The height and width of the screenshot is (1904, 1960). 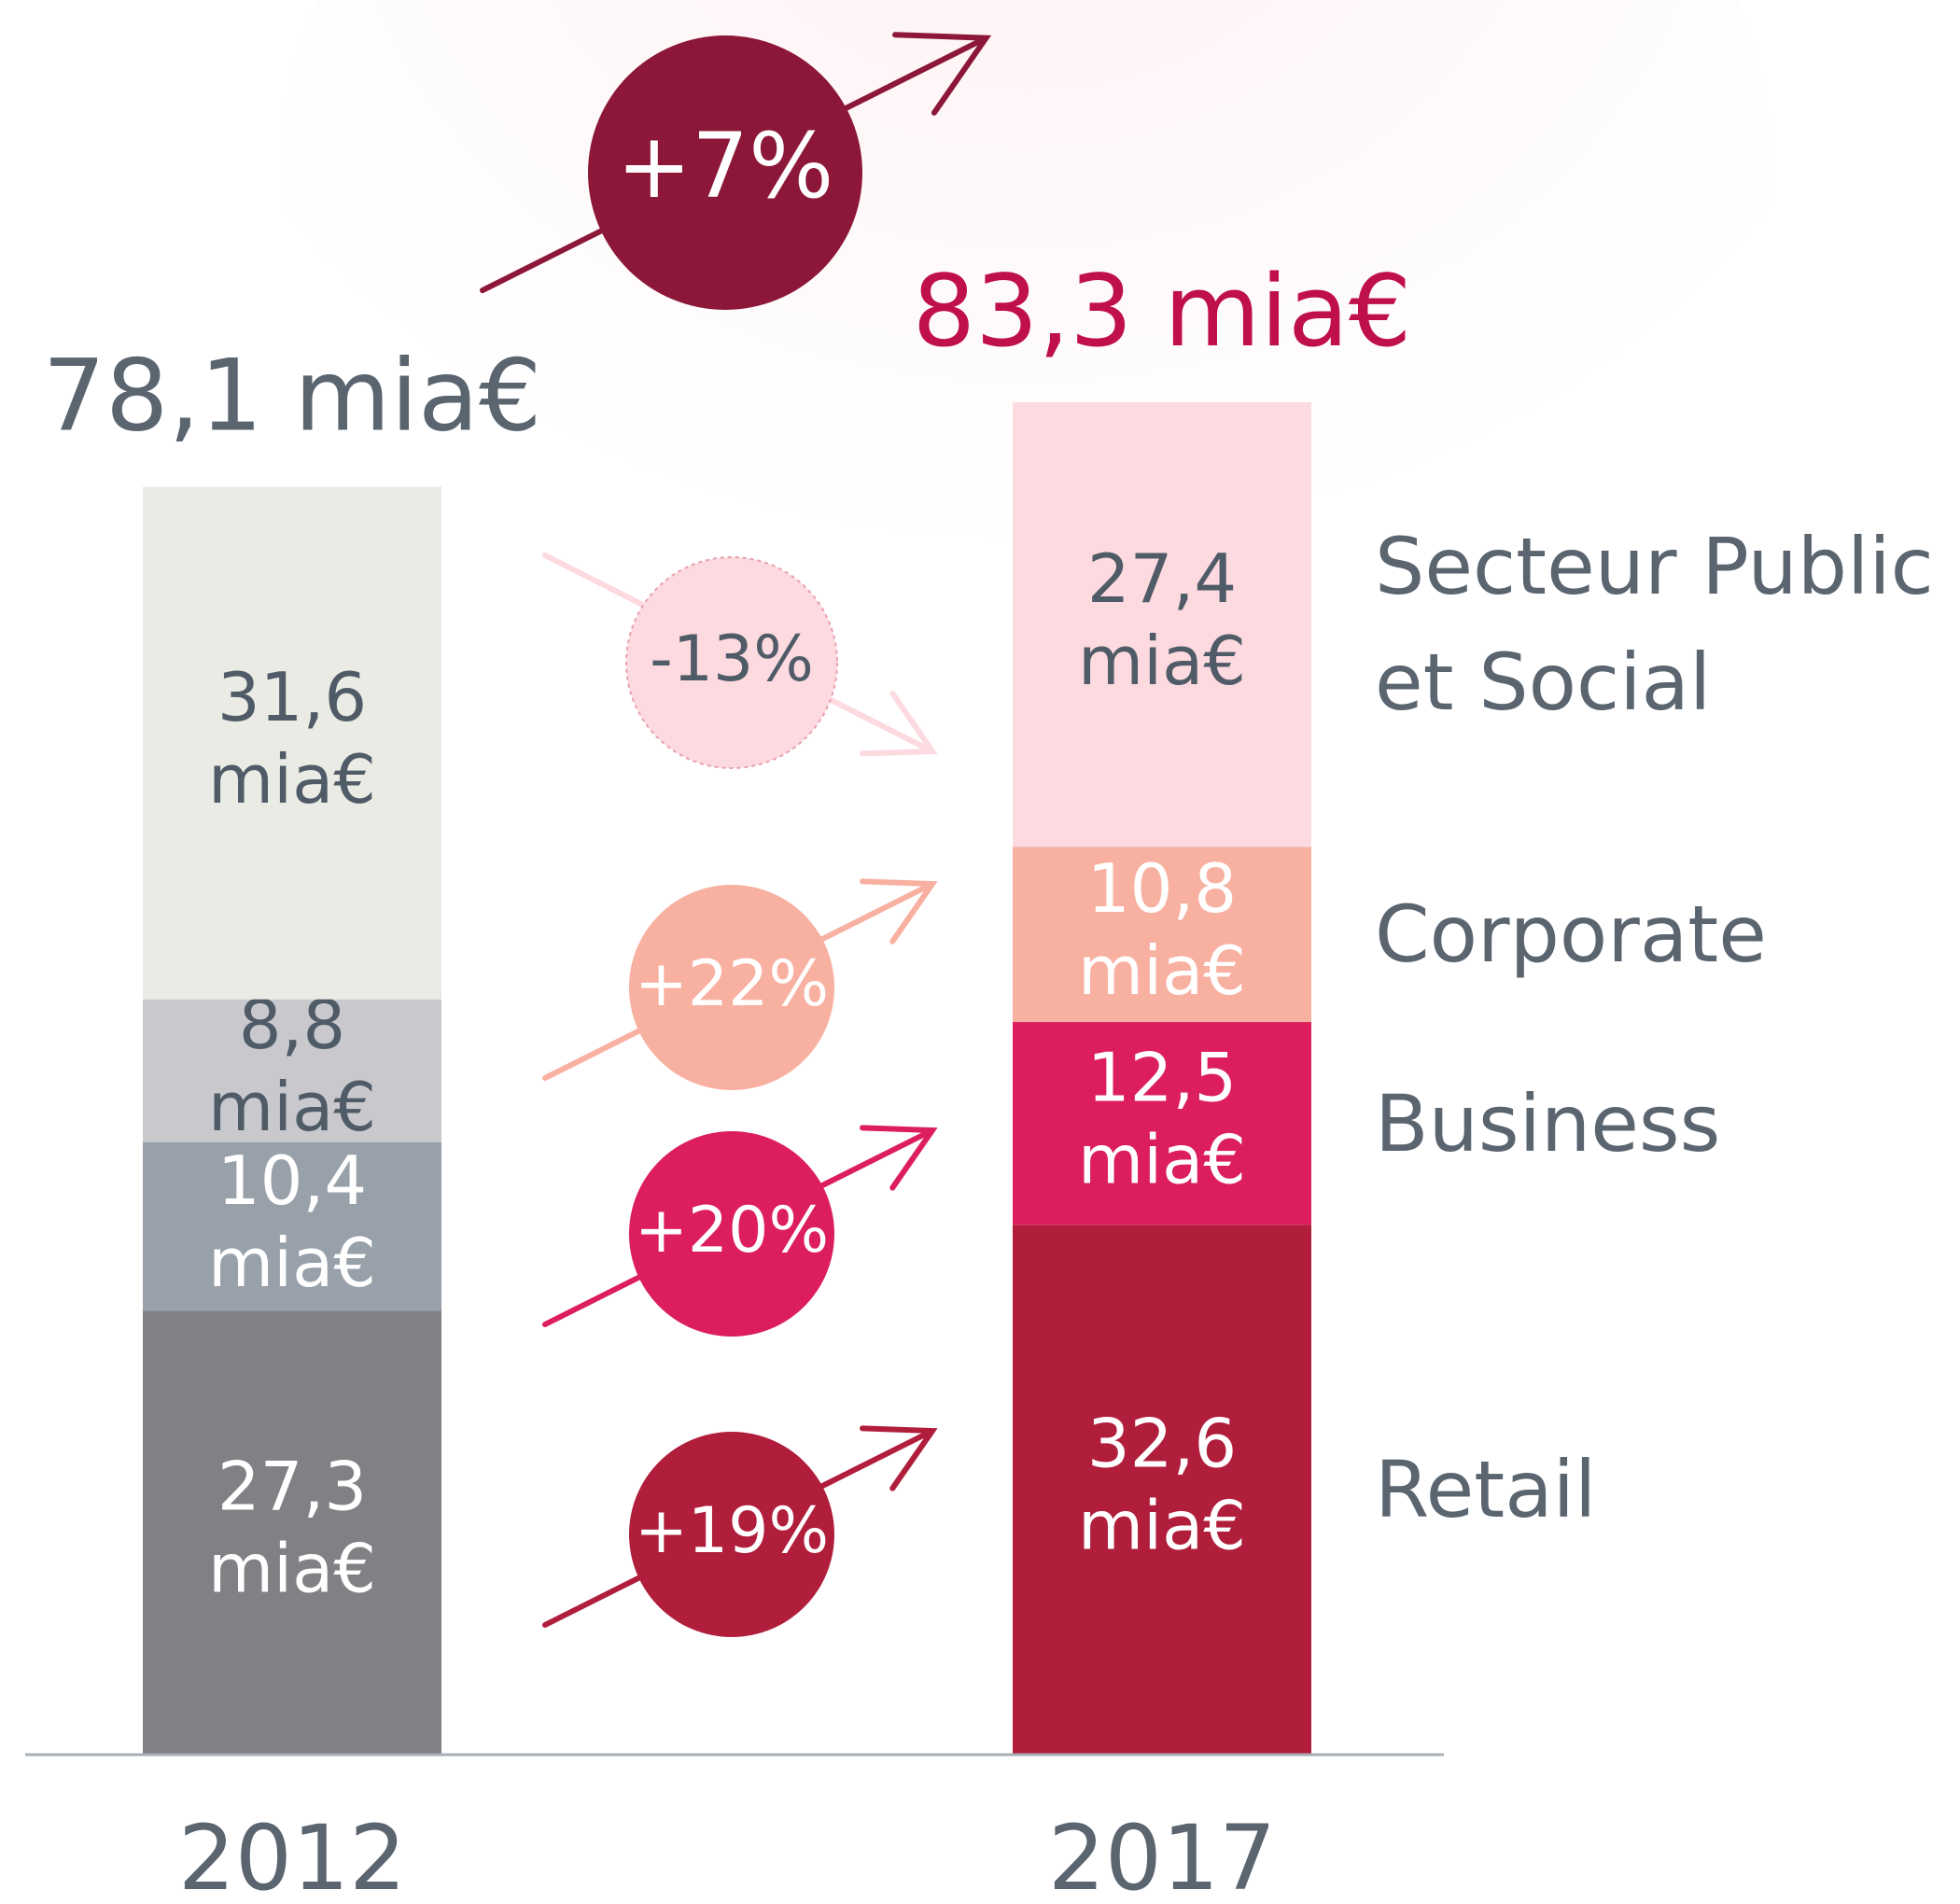 What do you see at coordinates (1162, 619) in the screenshot?
I see `value-label: 27,4 mia€` at bounding box center [1162, 619].